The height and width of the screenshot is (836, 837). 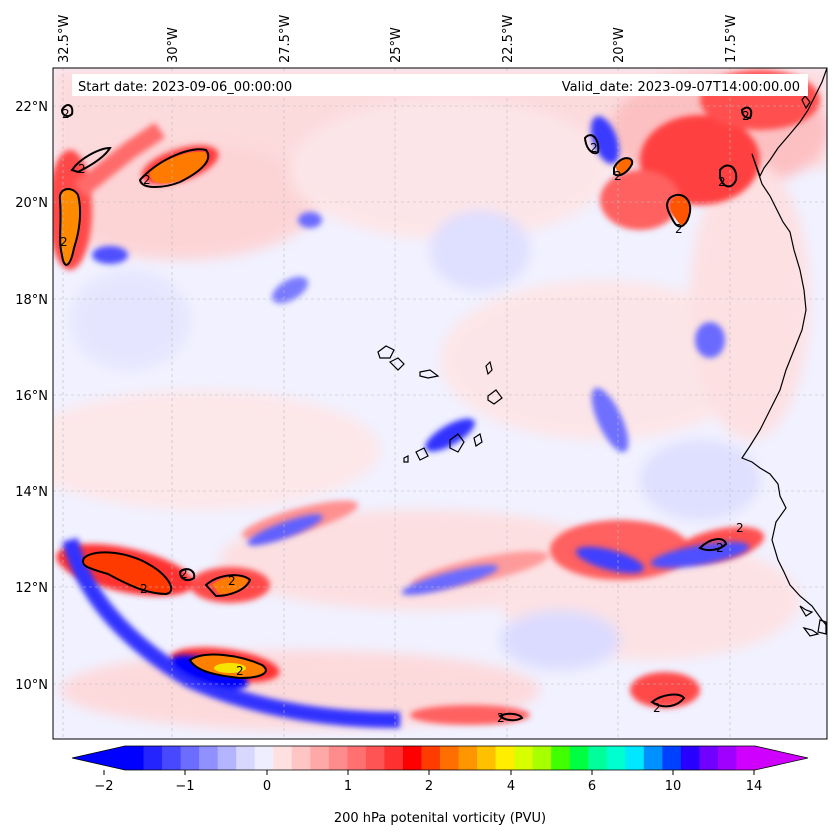 What do you see at coordinates (31, 300) in the screenshot?
I see `lat-tick: 18°N` at bounding box center [31, 300].